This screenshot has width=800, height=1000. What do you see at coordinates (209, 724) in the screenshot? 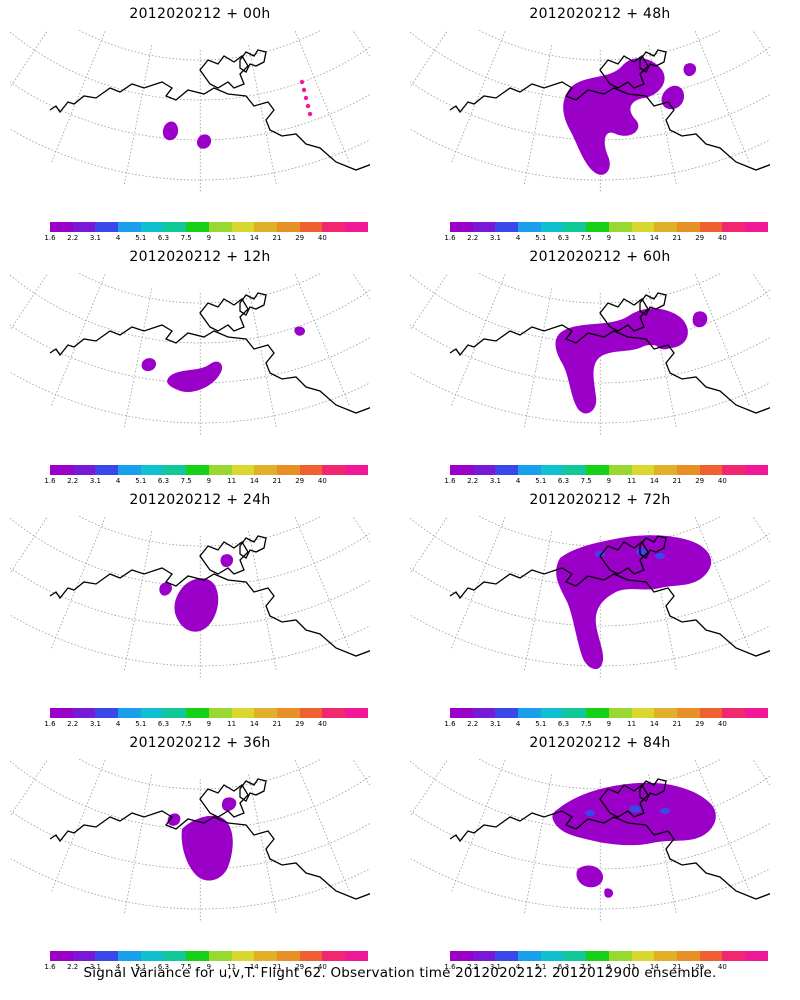
I see `colorbar-tick-label: 9` at bounding box center [209, 724].